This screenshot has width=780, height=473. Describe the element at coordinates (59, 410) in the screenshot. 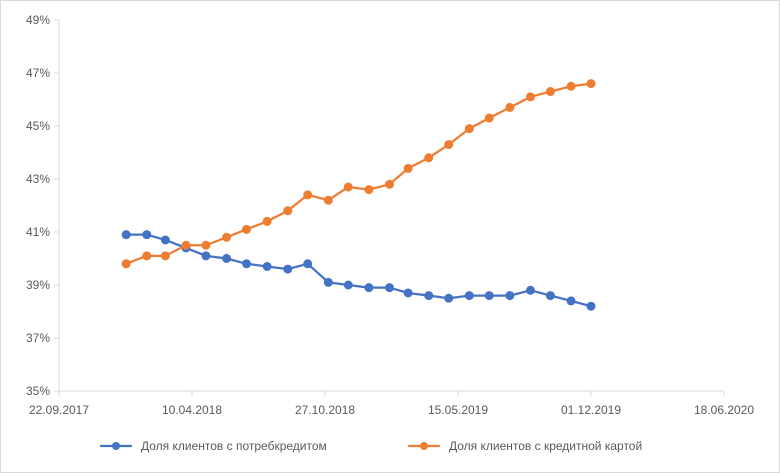

I see `x-tick-label: 22.09.2017` at that location.